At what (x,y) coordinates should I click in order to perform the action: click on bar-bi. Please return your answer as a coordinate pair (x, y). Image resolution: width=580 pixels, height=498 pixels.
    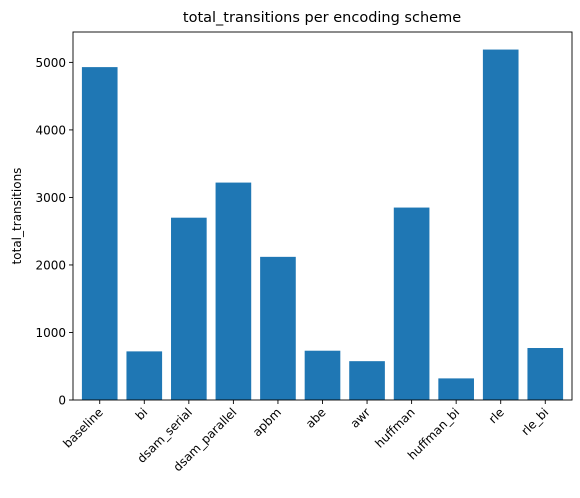
    Looking at the image, I should click on (144, 375).